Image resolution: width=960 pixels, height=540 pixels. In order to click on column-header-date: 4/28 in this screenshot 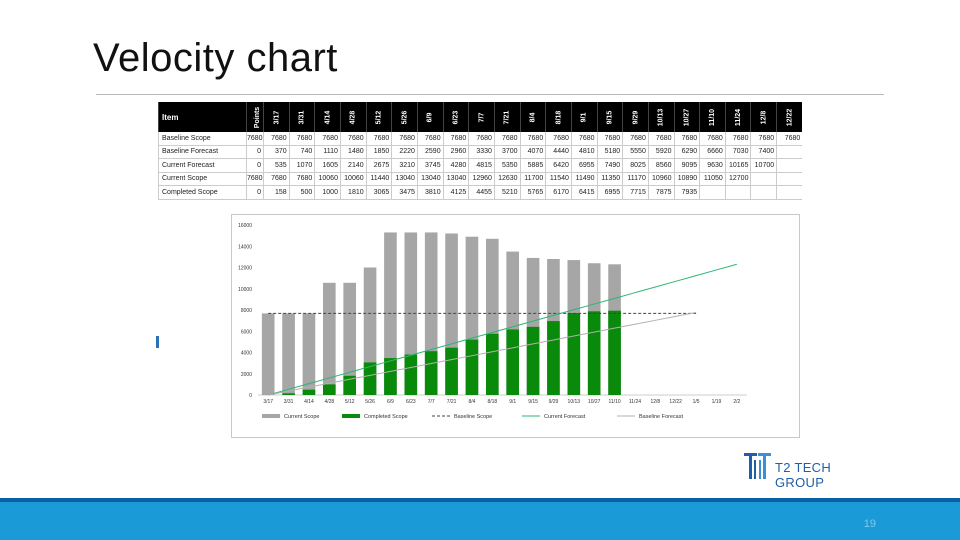, I will do `click(353, 117)`.